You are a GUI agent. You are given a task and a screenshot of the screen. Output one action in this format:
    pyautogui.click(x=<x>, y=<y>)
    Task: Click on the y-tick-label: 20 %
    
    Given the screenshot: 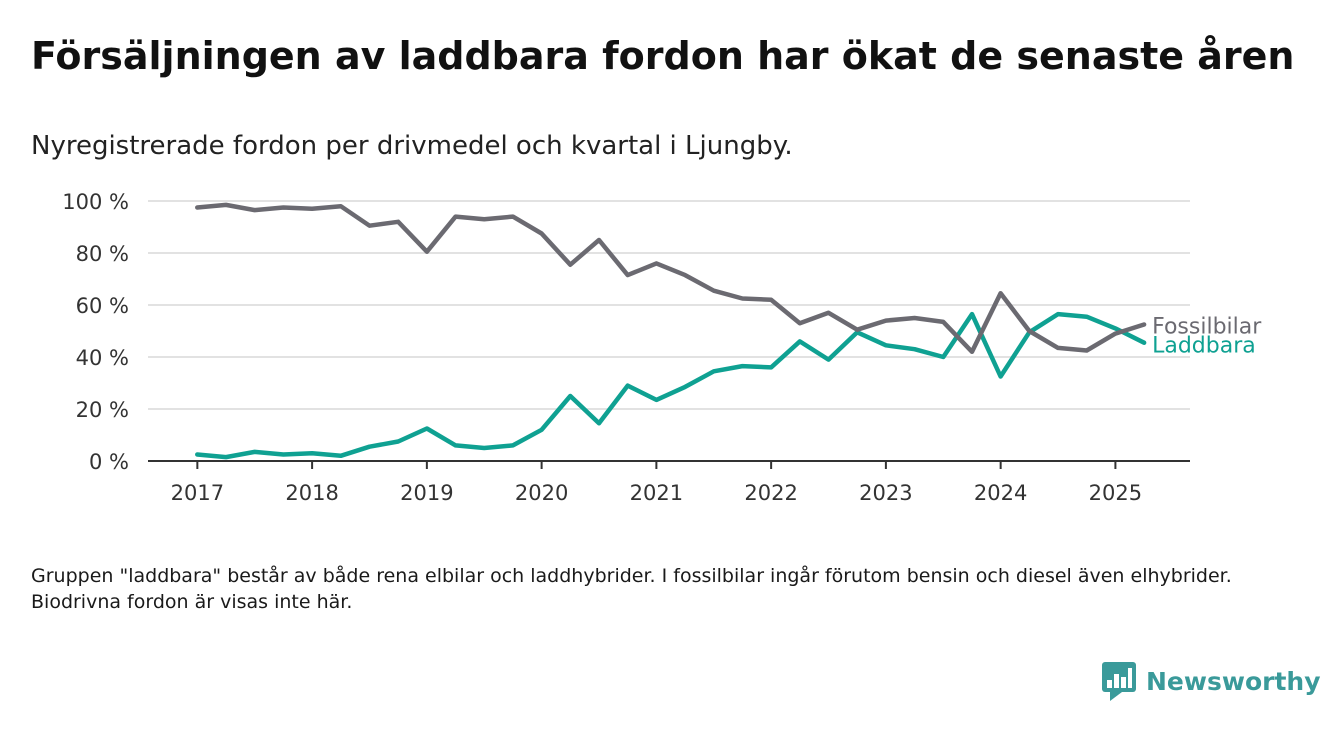 What is the action you would take?
    pyautogui.click(x=102, y=410)
    